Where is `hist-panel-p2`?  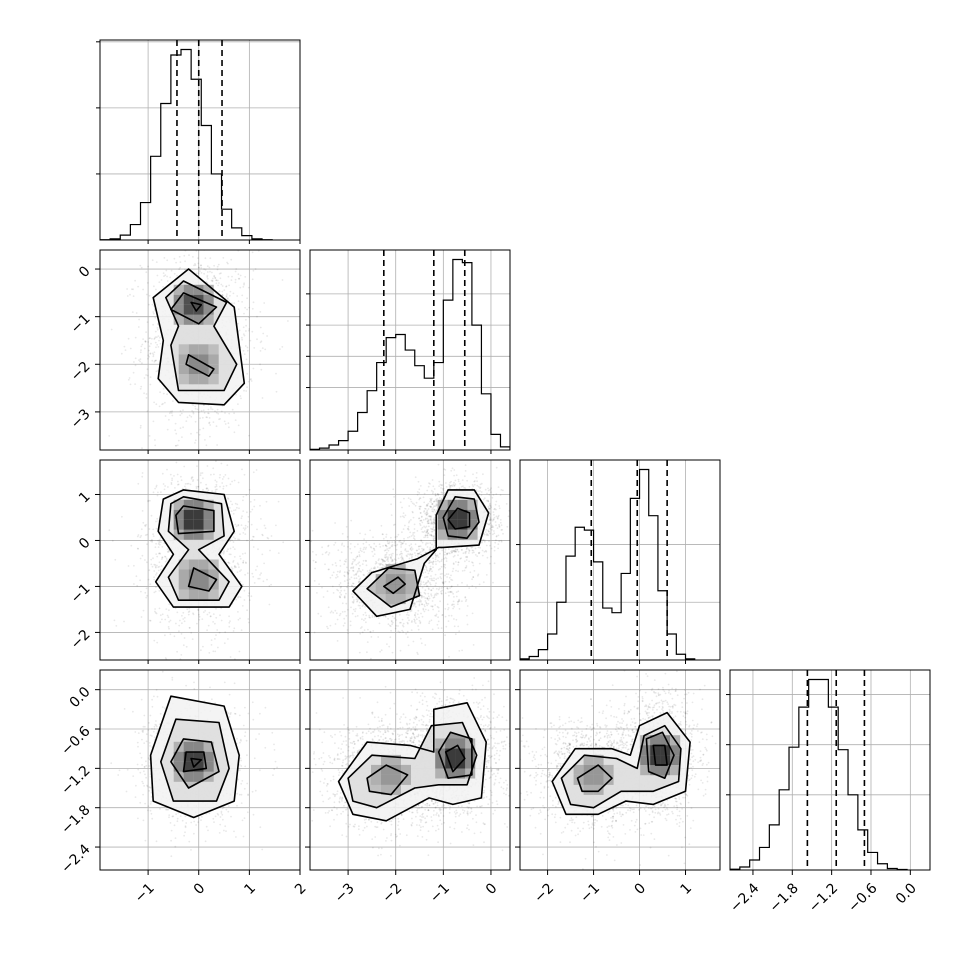 hist-panel-p2 is located at coordinates (618, 560).